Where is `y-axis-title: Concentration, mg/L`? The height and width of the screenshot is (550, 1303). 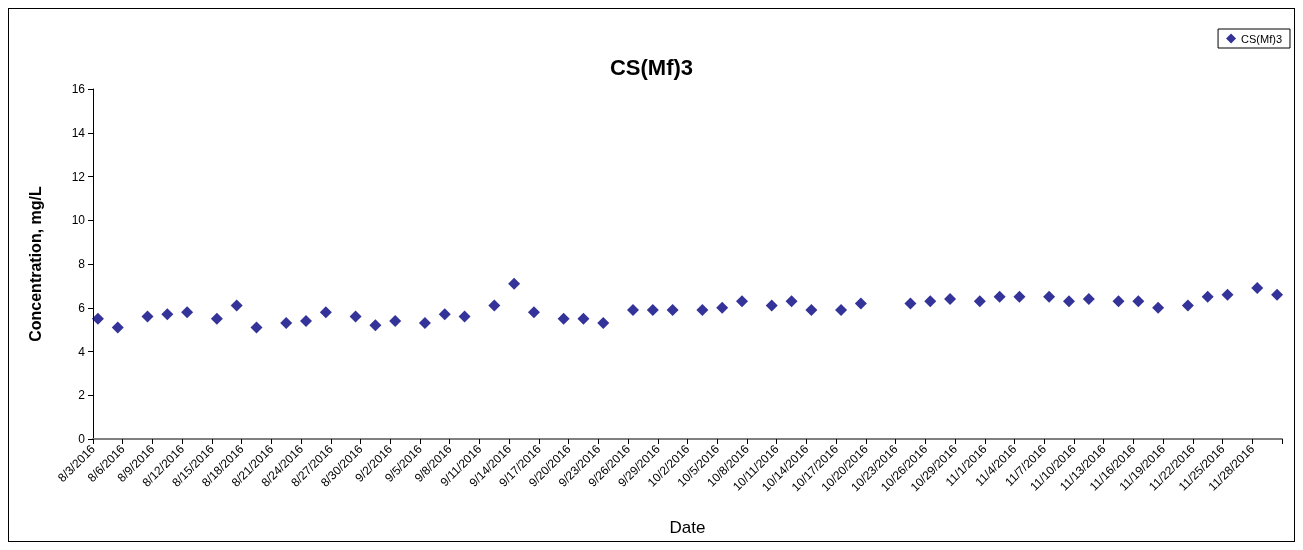 y-axis-title: Concentration, mg/L is located at coordinates (35, 264).